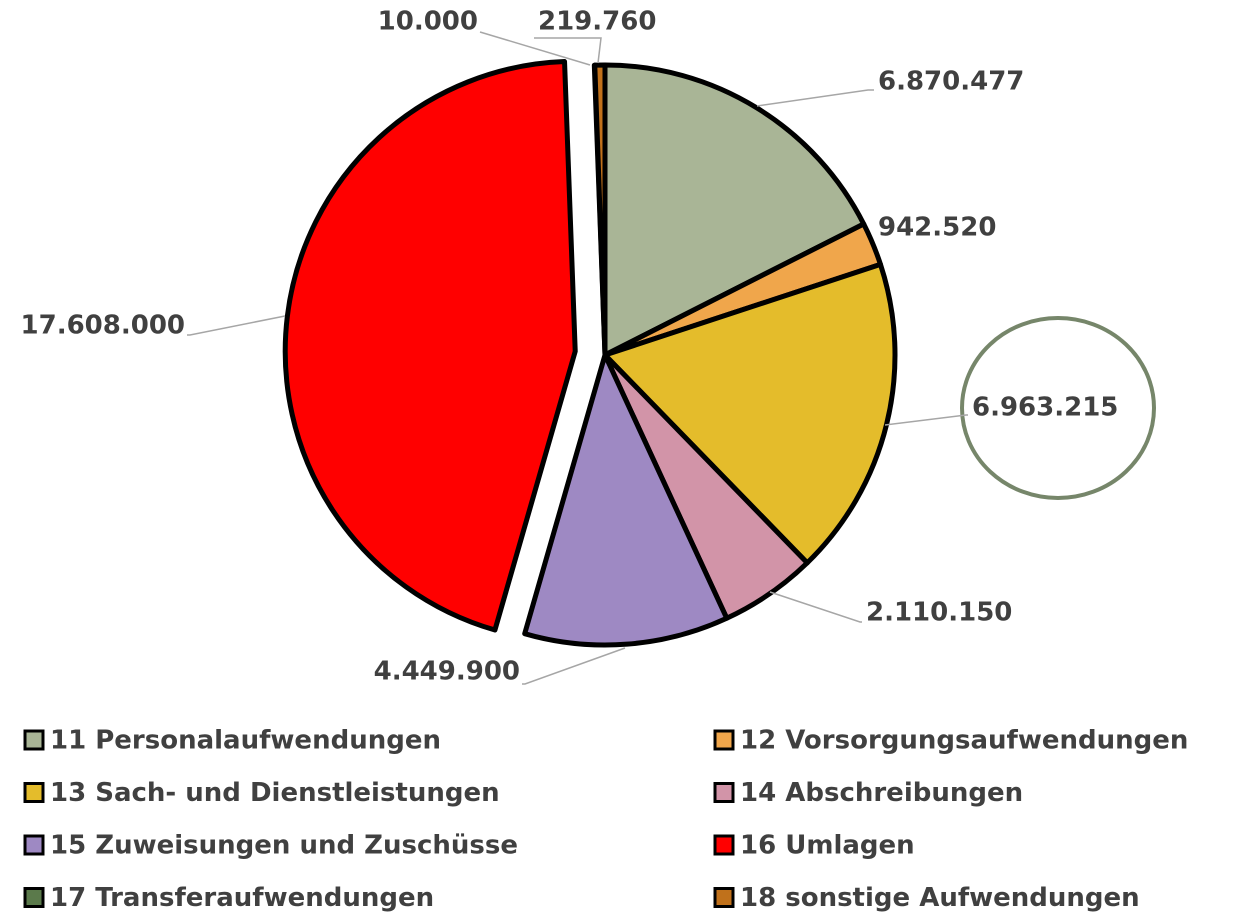 The height and width of the screenshot is (915, 1238). What do you see at coordinates (597, 22) in the screenshot?
I see `data-label: 219.760` at bounding box center [597, 22].